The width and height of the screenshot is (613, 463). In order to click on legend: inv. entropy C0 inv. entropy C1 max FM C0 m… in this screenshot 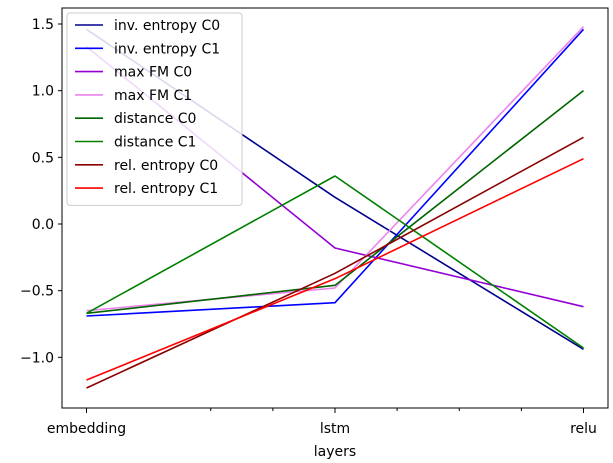, I will do `click(154, 109)`.